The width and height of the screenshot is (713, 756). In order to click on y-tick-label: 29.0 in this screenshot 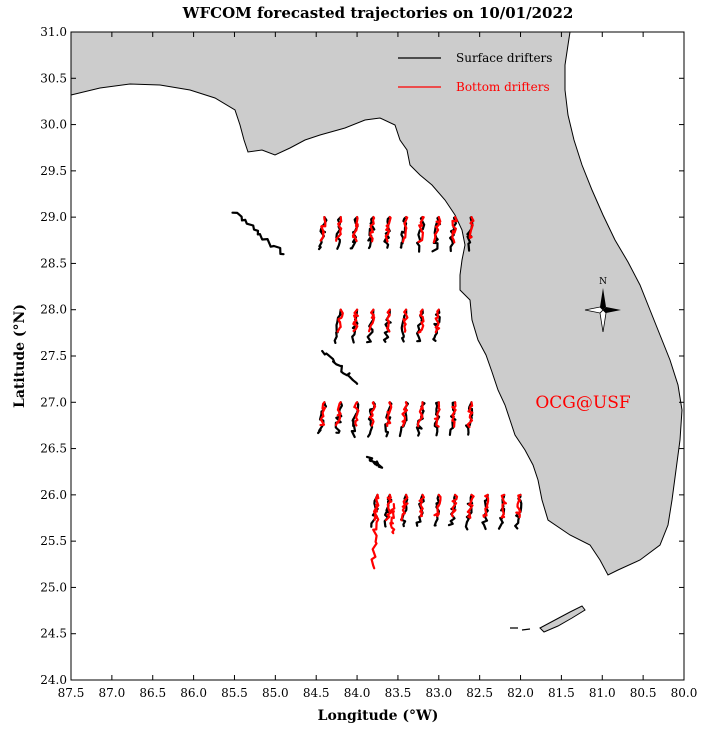, I will do `click(53, 217)`.